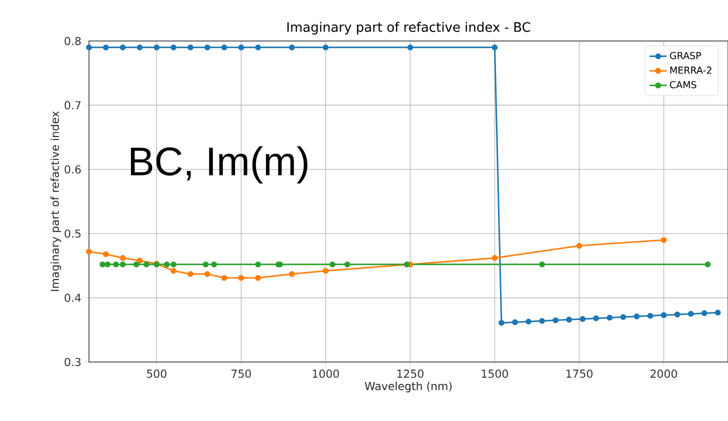 Image resolution: width=728 pixels, height=421 pixels. What do you see at coordinates (579, 374) in the screenshot?
I see `x-tick-label: 1750` at bounding box center [579, 374].